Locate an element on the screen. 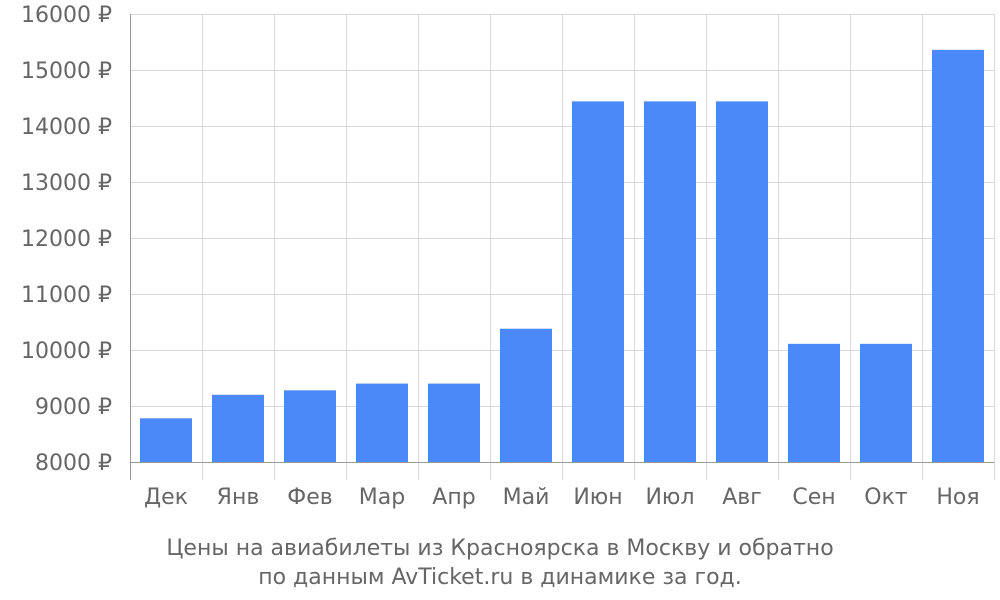 Image resolution: width=1000 pixels, height=600 pixels. x-tick-label: Май is located at coordinates (526, 497).